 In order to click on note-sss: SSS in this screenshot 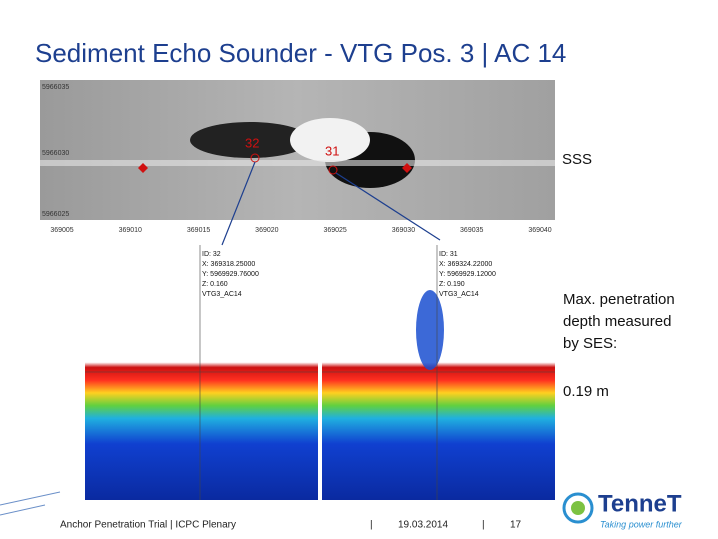, I will do `click(577, 159)`.